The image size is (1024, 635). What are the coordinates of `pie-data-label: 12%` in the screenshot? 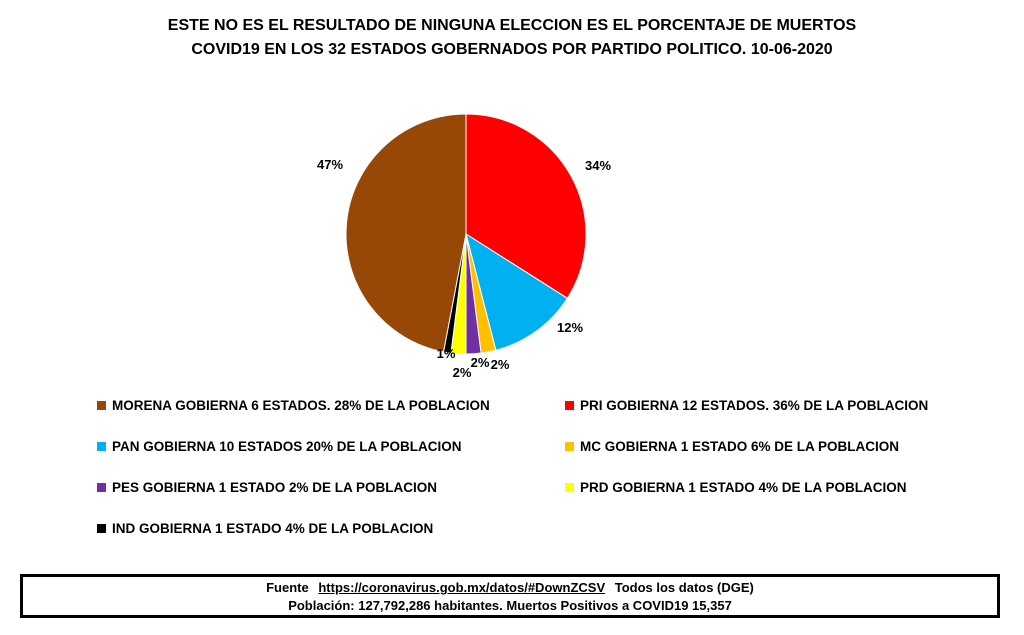 It's located at (570, 327).